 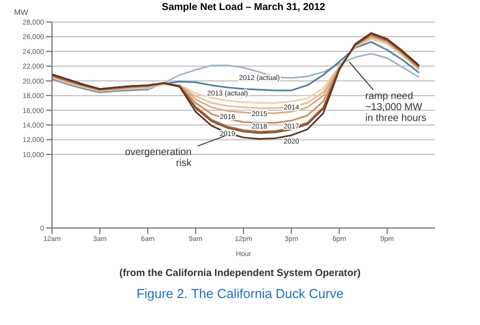 What do you see at coordinates (395, 107) in the screenshot?
I see `annotation: ramp need ~13,000 MW in three hours` at bounding box center [395, 107].